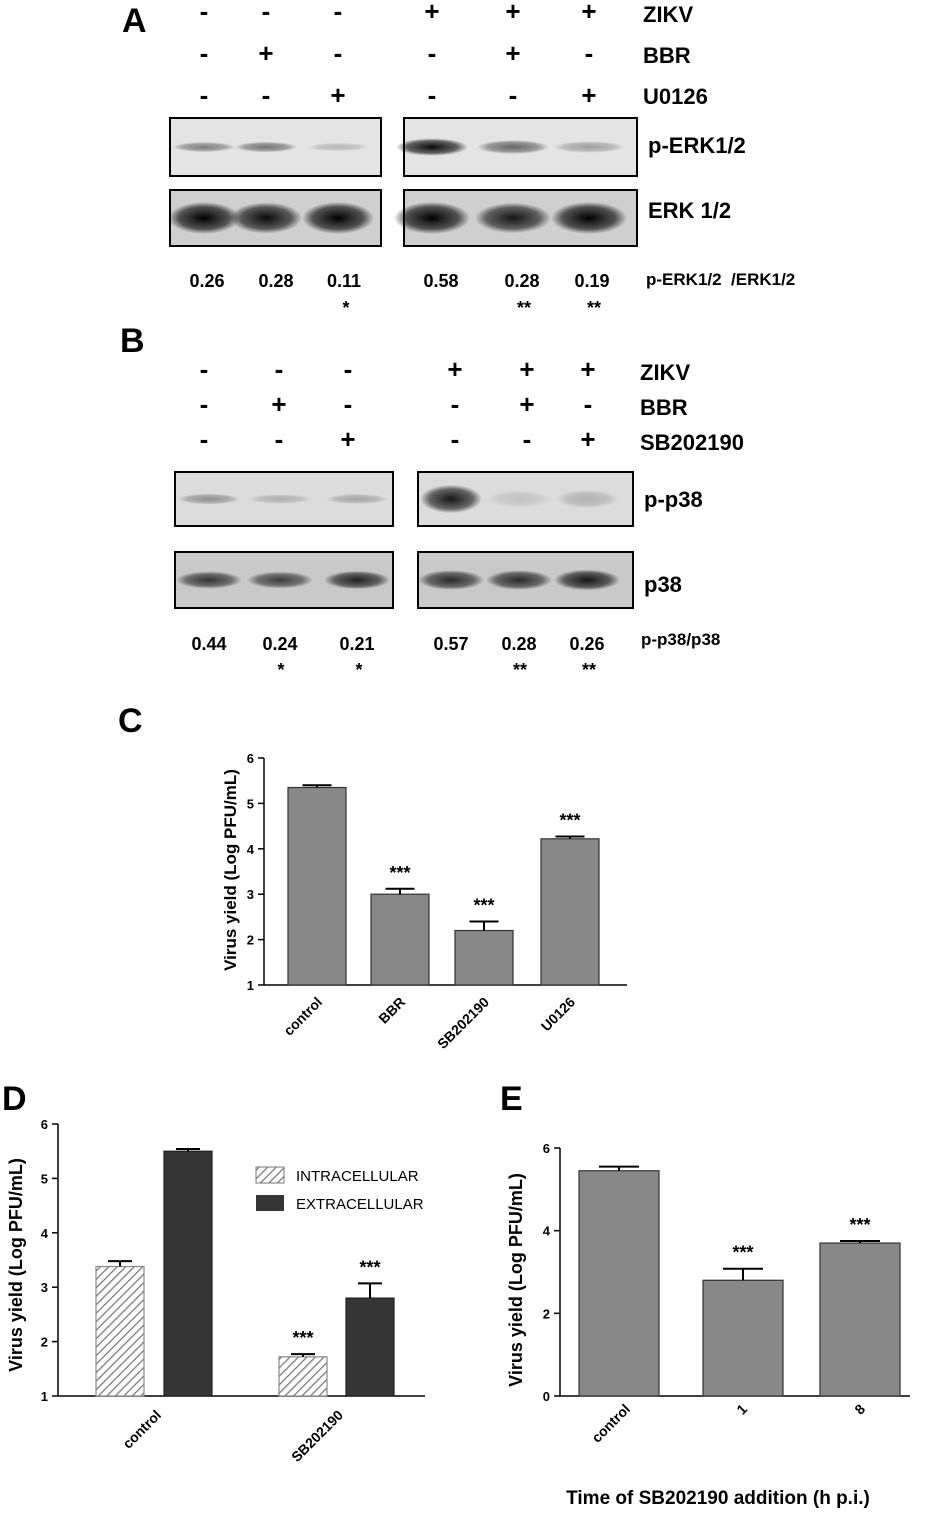  Describe the element at coordinates (275, 281) in the screenshot. I see `ratio-value: 0.28` at that location.